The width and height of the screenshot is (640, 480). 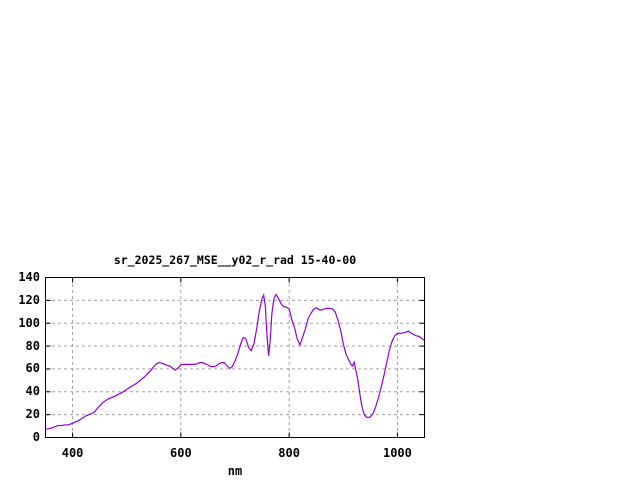 I want to click on y-tick-label: 0, so click(x=36, y=437).